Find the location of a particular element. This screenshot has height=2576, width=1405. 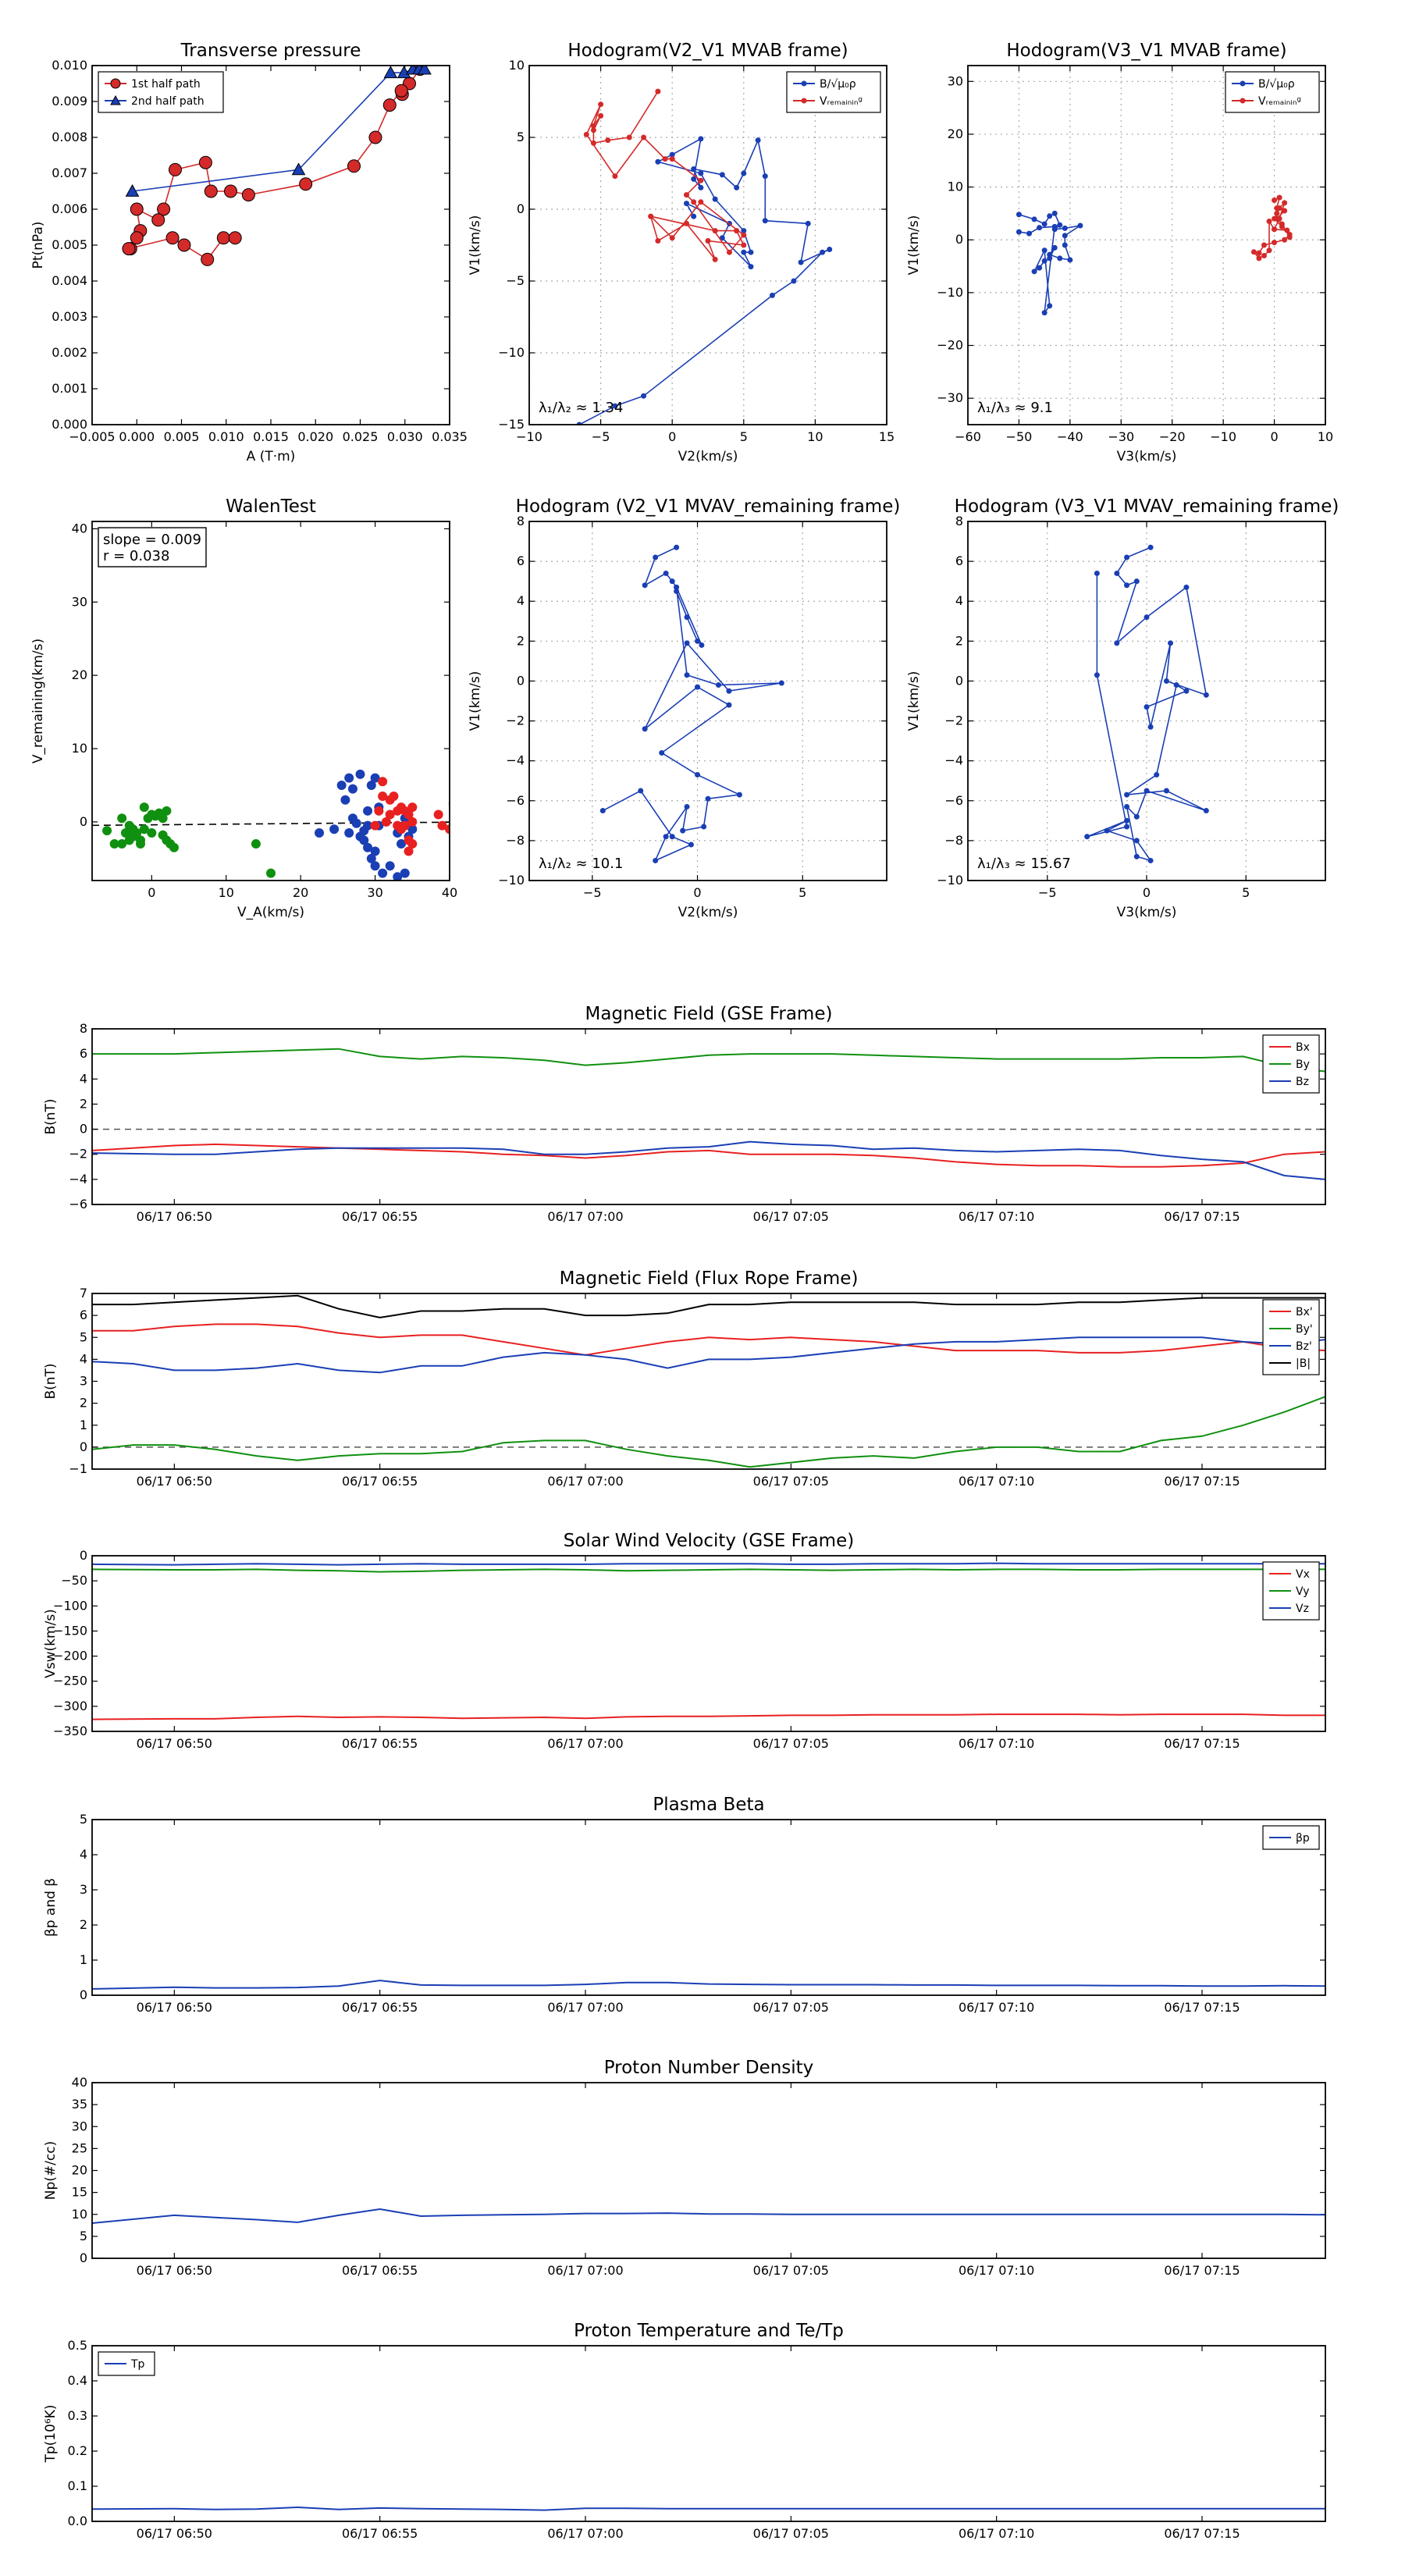

x-tick-label: −5 is located at coordinates (1047, 892).